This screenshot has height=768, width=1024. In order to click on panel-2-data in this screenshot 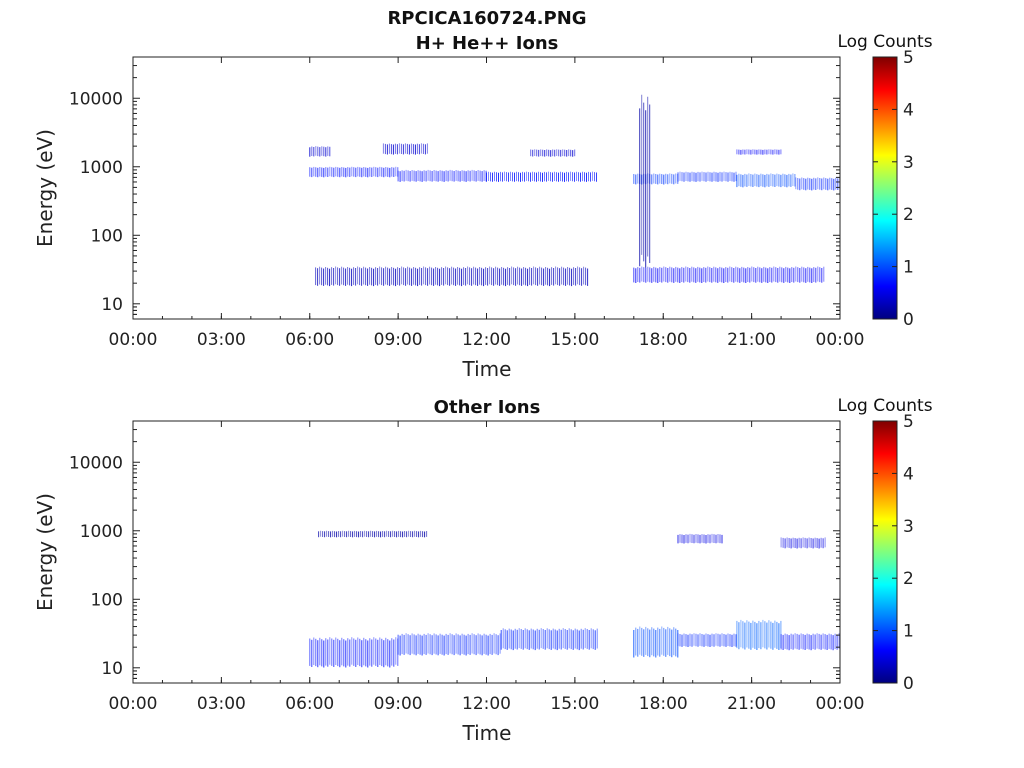, I will do `click(574, 599)`.